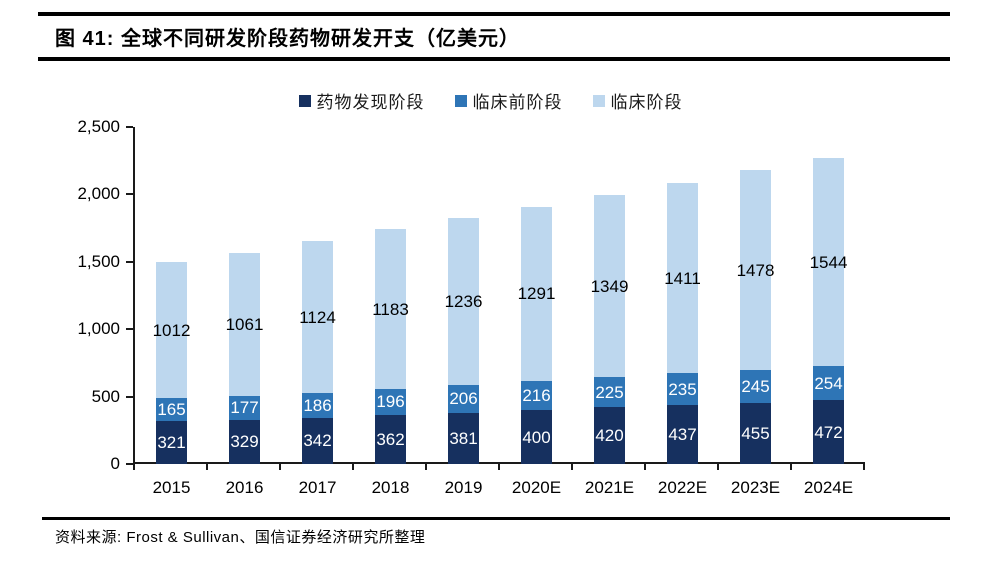 This screenshot has height=562, width=981. Describe the element at coordinates (508, 100) in the screenshot. I see `legend-item: 临床前阶段` at that location.